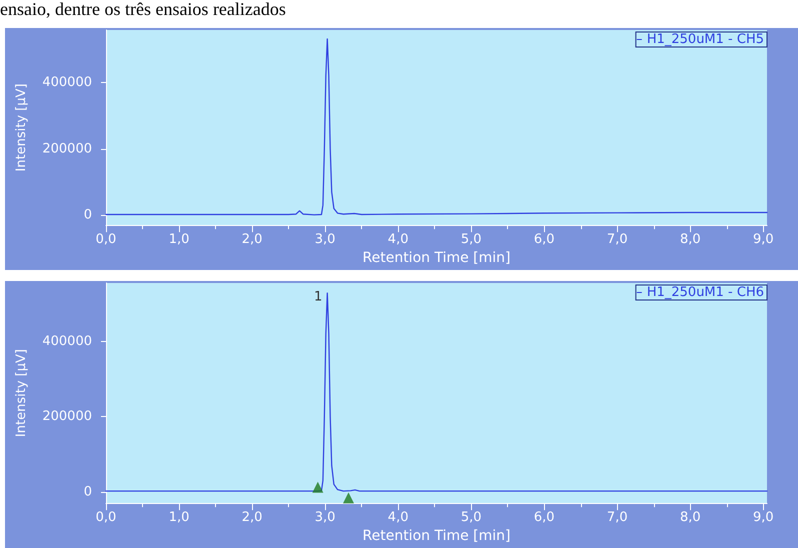  I want to click on legend-label: H1_250uM1 - CH6, so click(705, 292).